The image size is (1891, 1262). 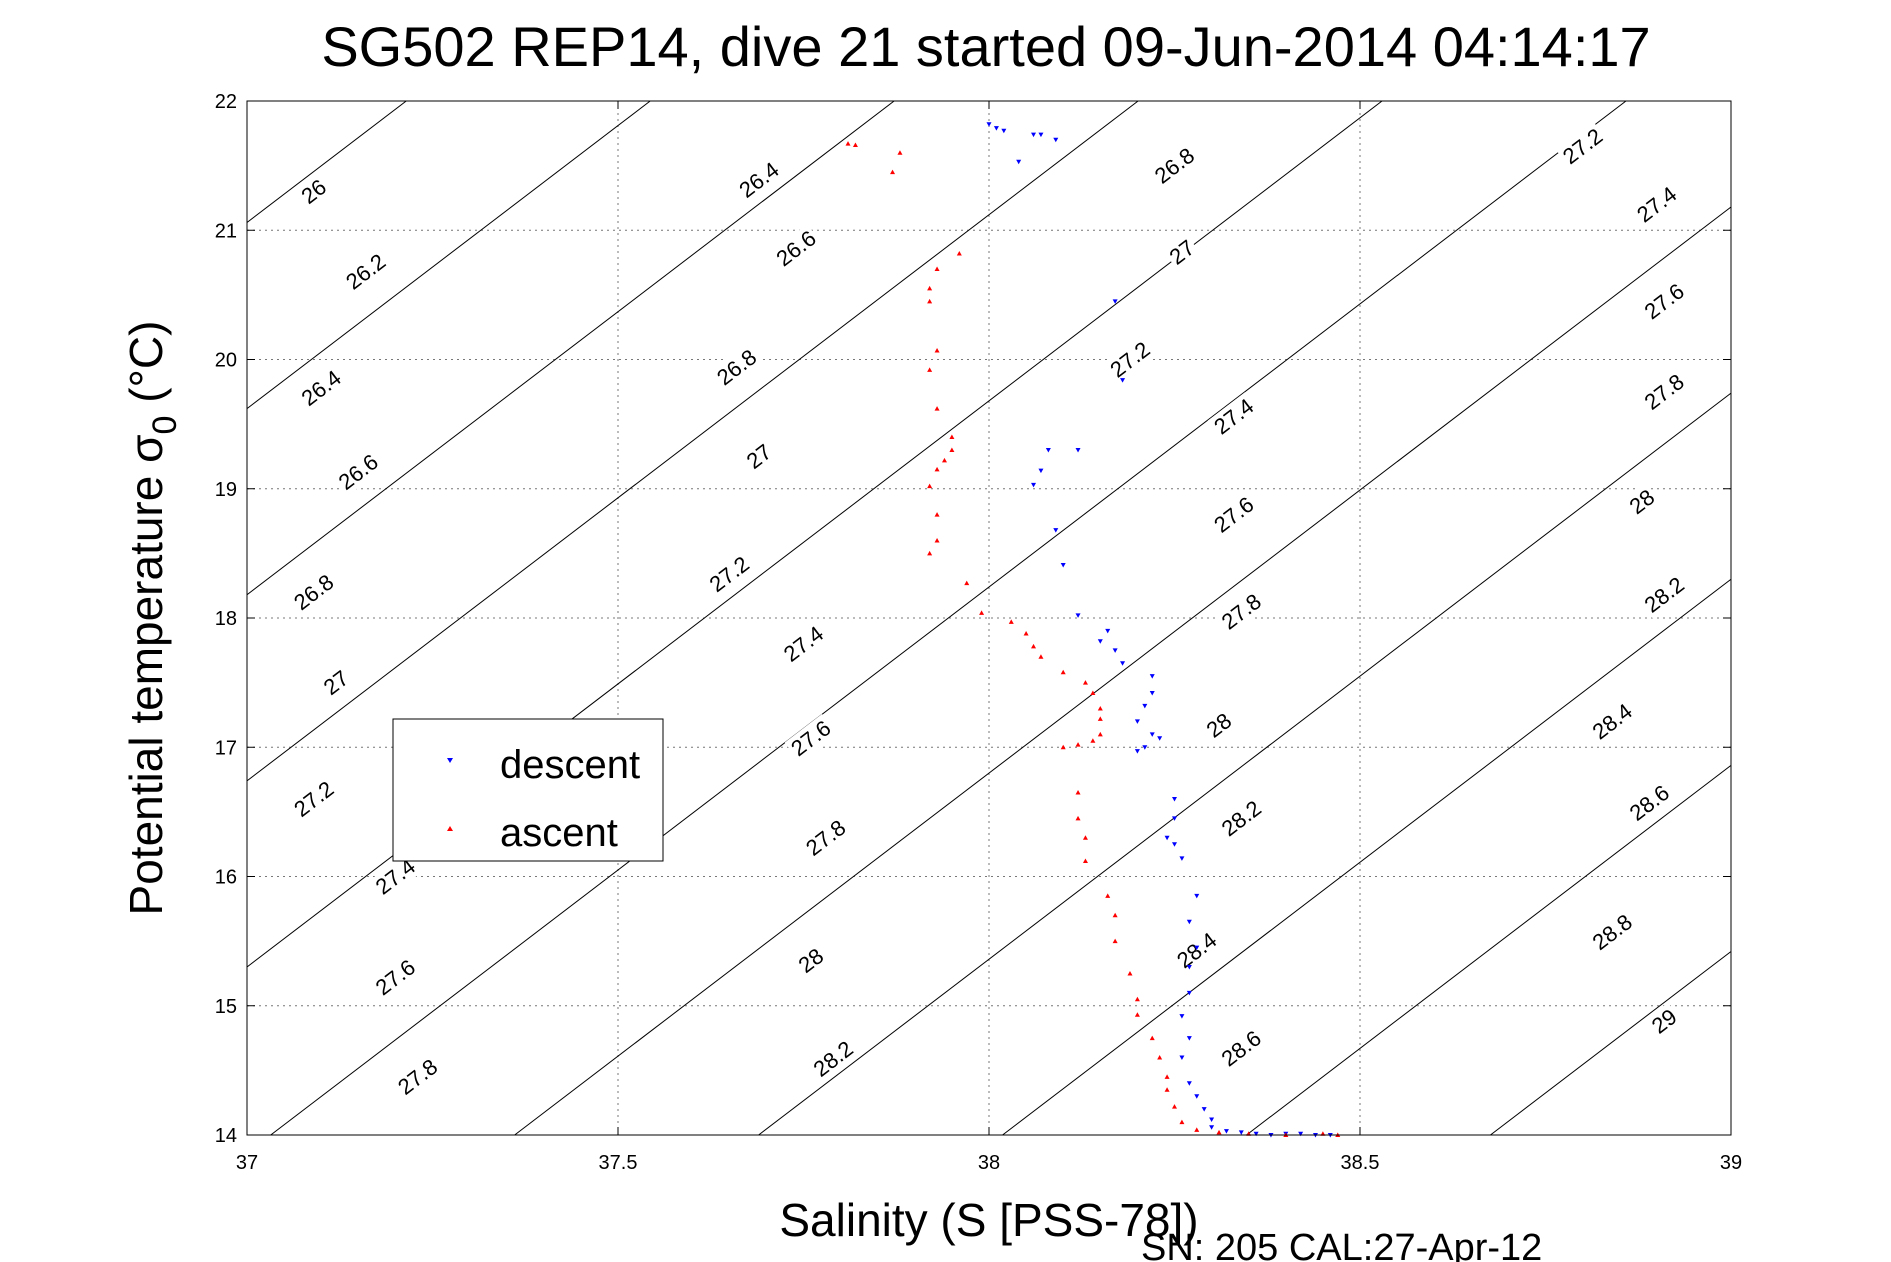 What do you see at coordinates (226, 490) in the screenshot?
I see `y-tick-label: 19` at bounding box center [226, 490].